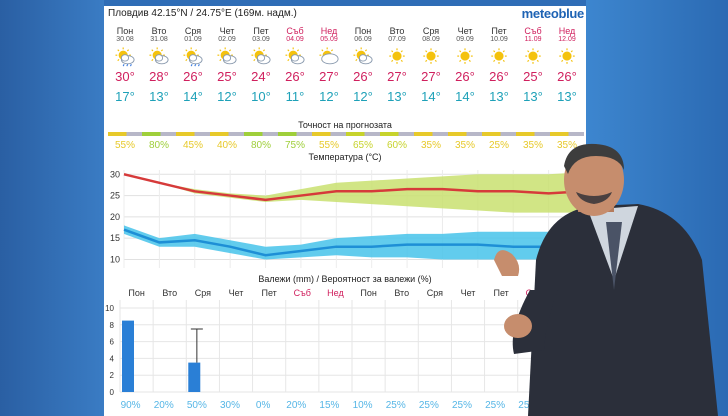 This screenshot has height=416, width=728. Describe the element at coordinates (112, 342) in the screenshot. I see `y-tick-label: 6` at that location.